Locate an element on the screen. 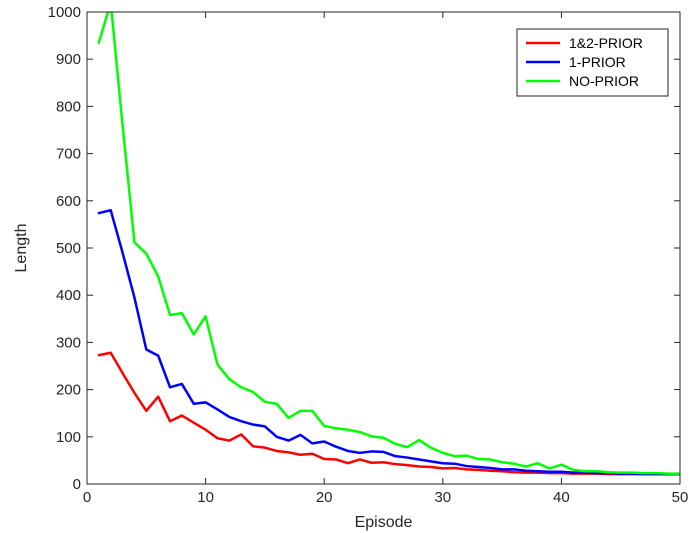 The image size is (692, 533). y-tick-label: 100 is located at coordinates (68, 437).